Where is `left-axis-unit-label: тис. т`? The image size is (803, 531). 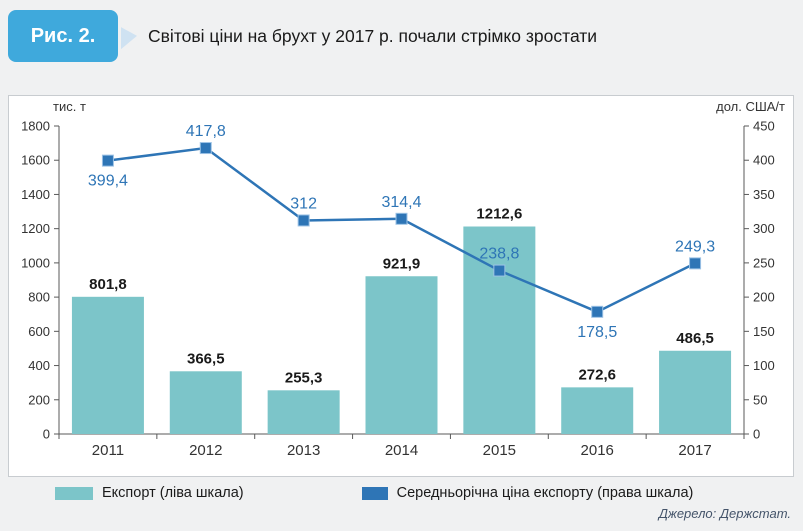
left-axis-unit-label: тис. т is located at coordinates (69, 106).